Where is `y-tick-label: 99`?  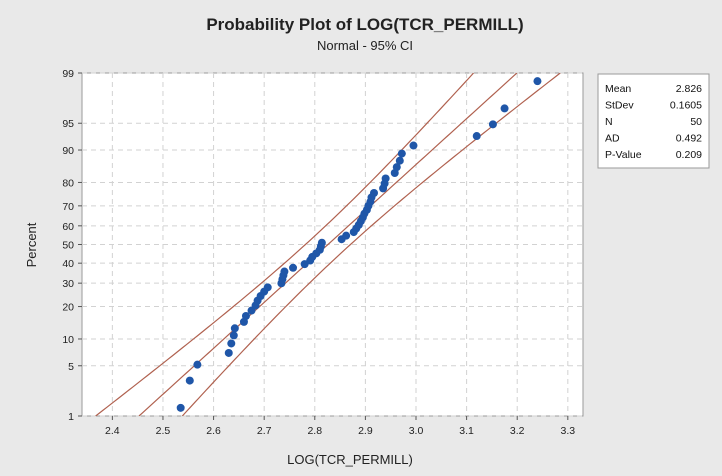
y-tick-label: 99 is located at coordinates (68, 74).